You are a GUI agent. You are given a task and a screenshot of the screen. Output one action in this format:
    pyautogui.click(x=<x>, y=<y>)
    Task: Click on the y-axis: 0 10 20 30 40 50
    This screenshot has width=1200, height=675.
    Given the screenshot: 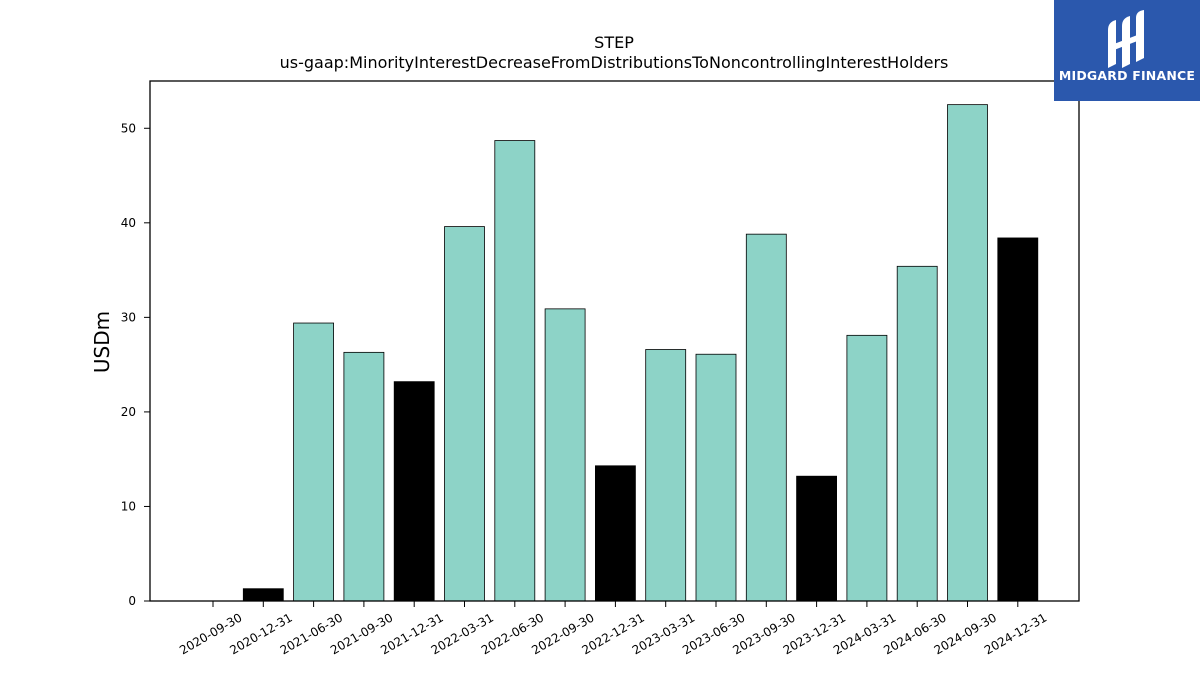 What is the action you would take?
    pyautogui.click(x=135, y=364)
    